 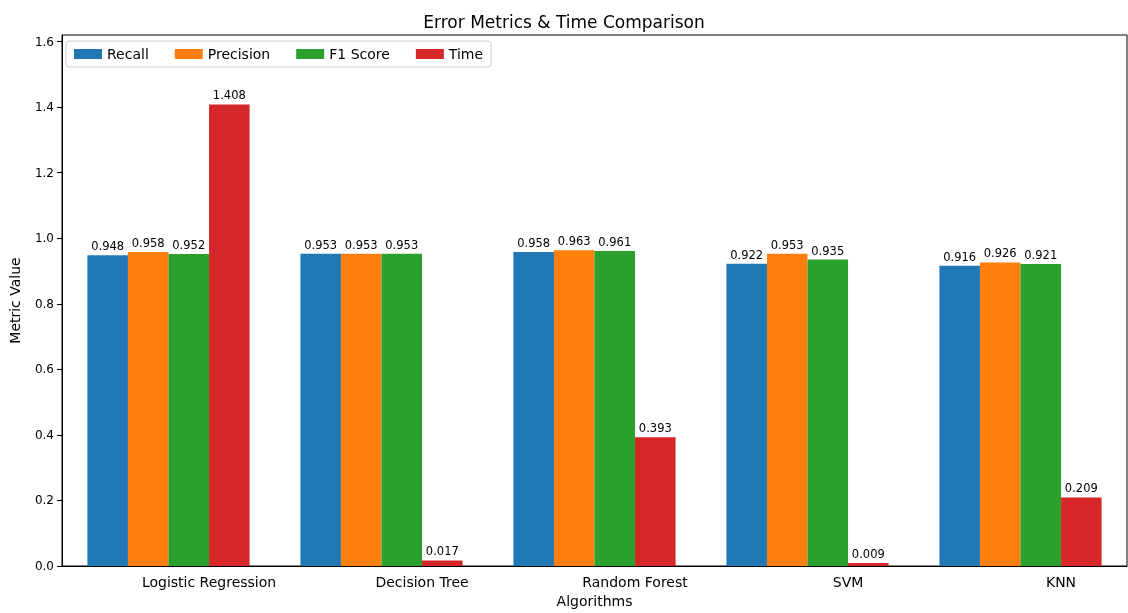 What do you see at coordinates (422, 582) in the screenshot?
I see `x-tick-label: Decision Tree` at bounding box center [422, 582].